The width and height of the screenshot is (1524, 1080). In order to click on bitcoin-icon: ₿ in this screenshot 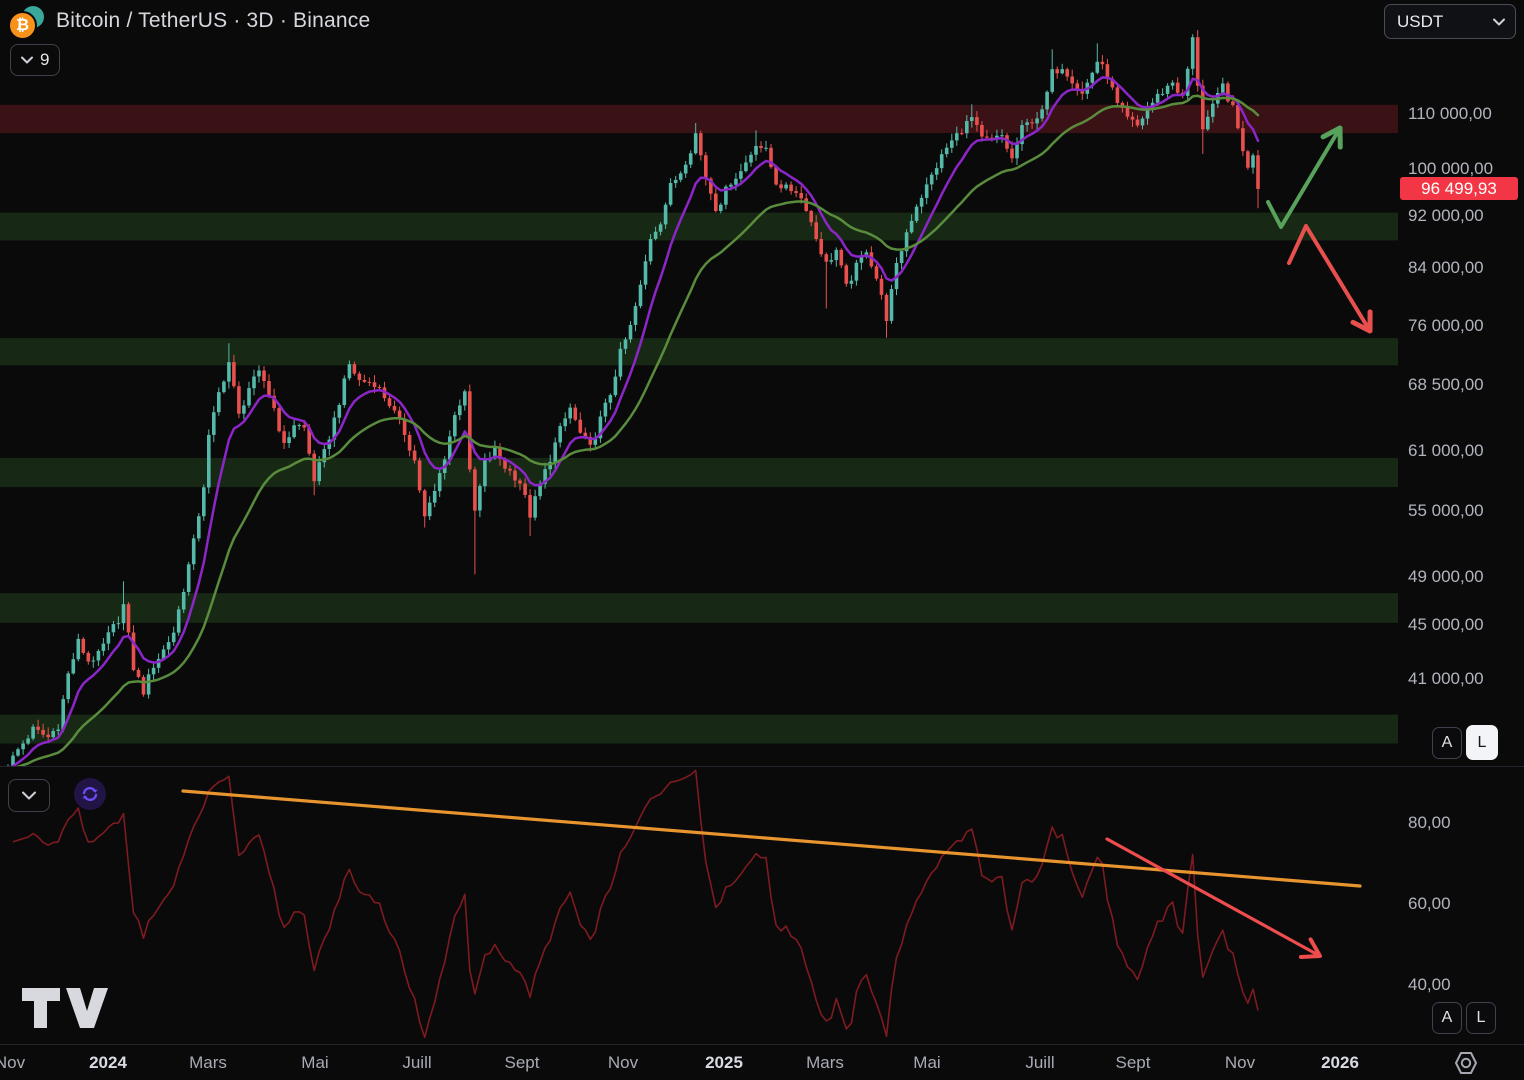, I will do `click(22, 25)`.